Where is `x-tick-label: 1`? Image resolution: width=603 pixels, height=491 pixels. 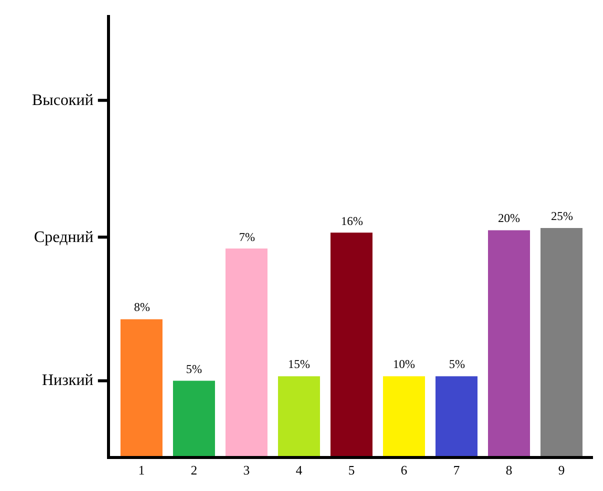 x-tick-label: 1 is located at coordinates (141, 470).